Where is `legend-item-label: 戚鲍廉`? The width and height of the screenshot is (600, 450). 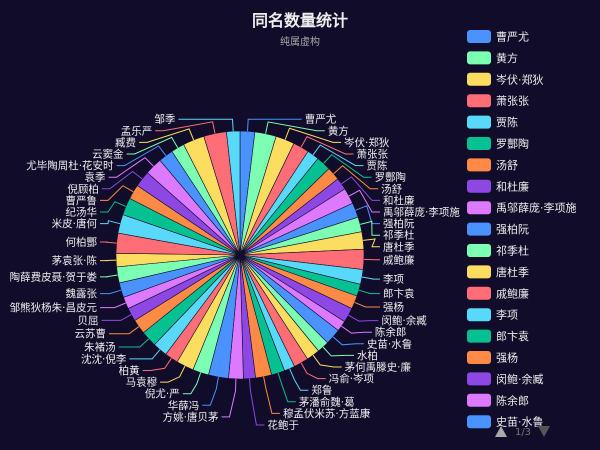 legend-item-label: 戚鲍廉 is located at coordinates (512, 293).